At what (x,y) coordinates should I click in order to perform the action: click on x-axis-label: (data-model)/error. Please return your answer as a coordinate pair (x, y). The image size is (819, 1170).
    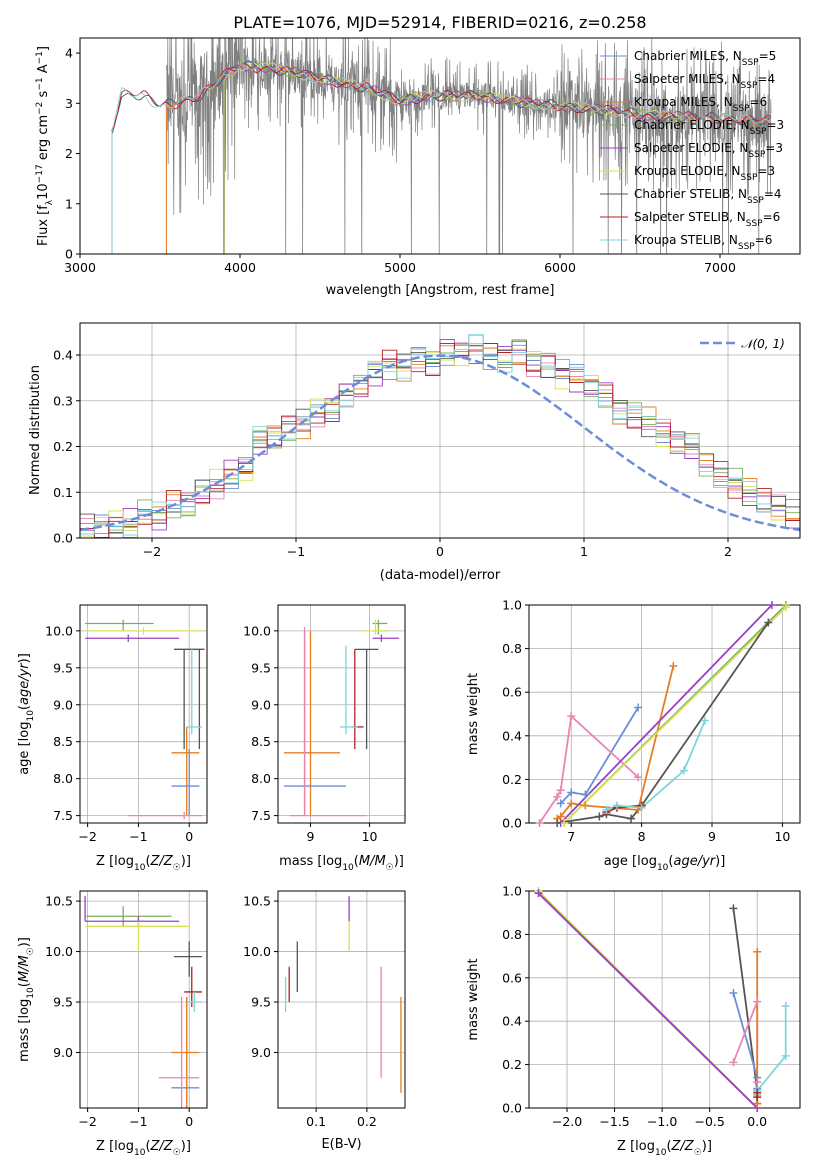
    Looking at the image, I should click on (440, 575).